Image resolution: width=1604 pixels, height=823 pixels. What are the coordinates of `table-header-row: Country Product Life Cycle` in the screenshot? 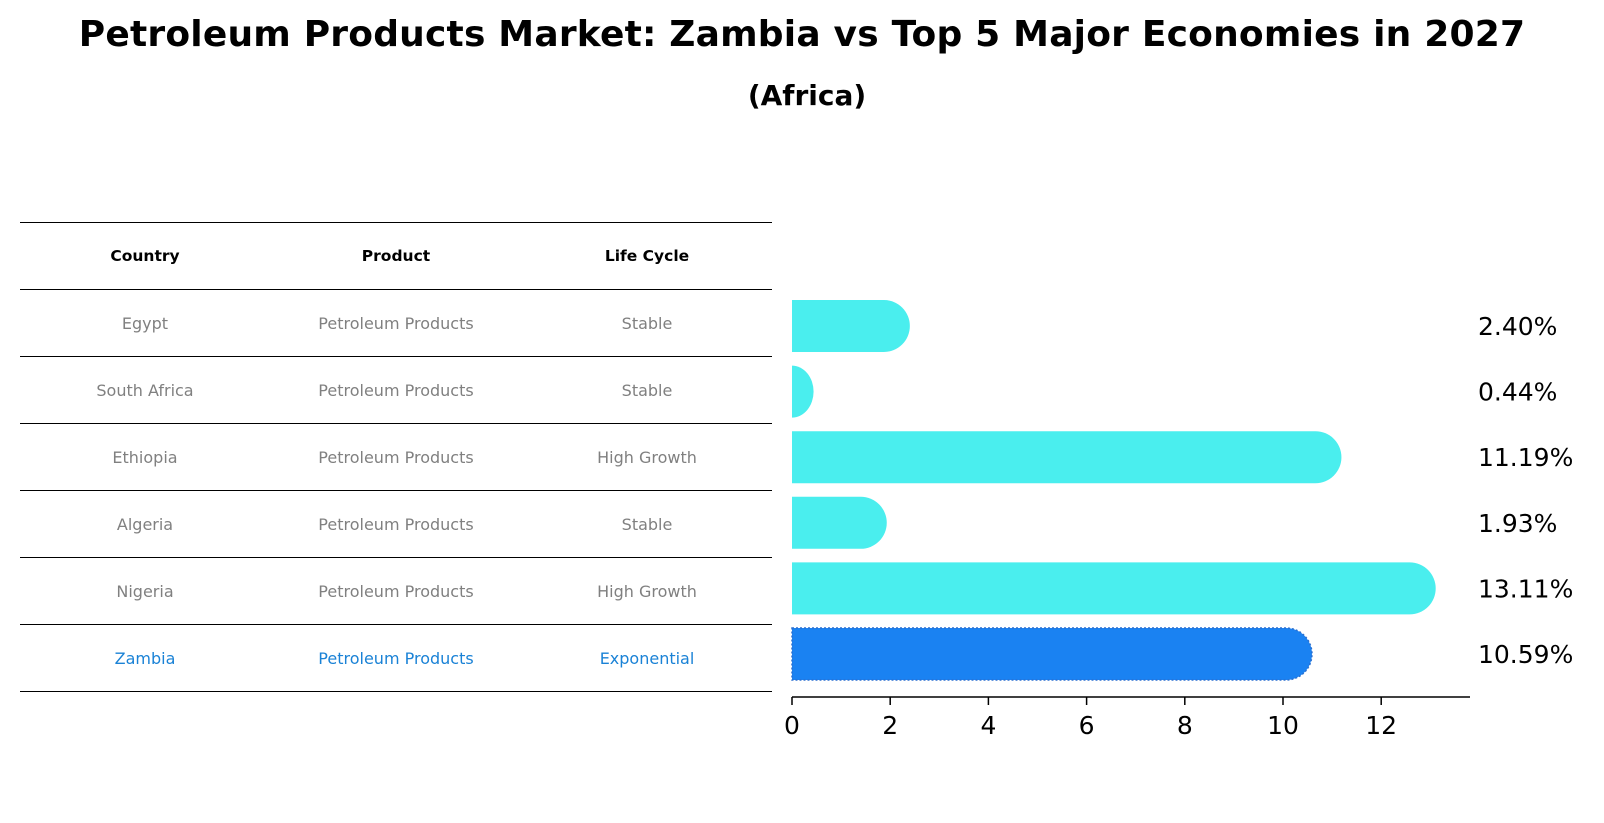 It's located at (396, 255).